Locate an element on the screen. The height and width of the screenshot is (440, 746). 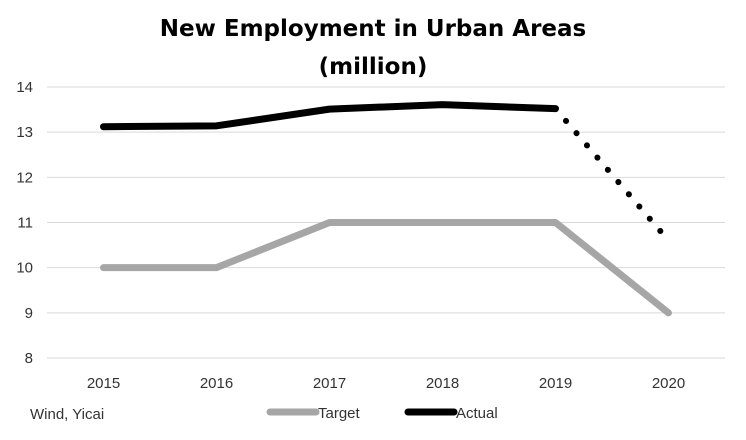
series-actual-forecast-line is located at coordinates (612, 174).